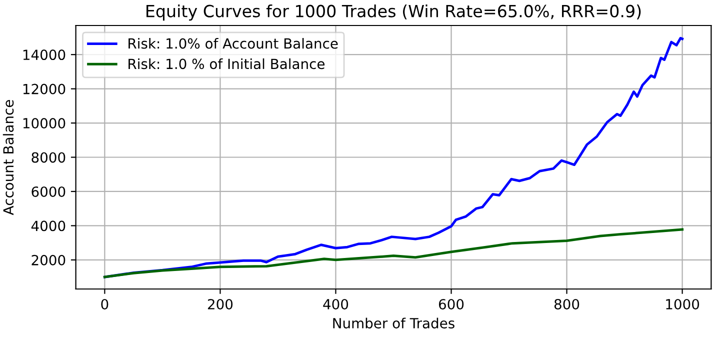  I want to click on legend-label: Risk: 1.0% of Account Balance, so click(233, 43).